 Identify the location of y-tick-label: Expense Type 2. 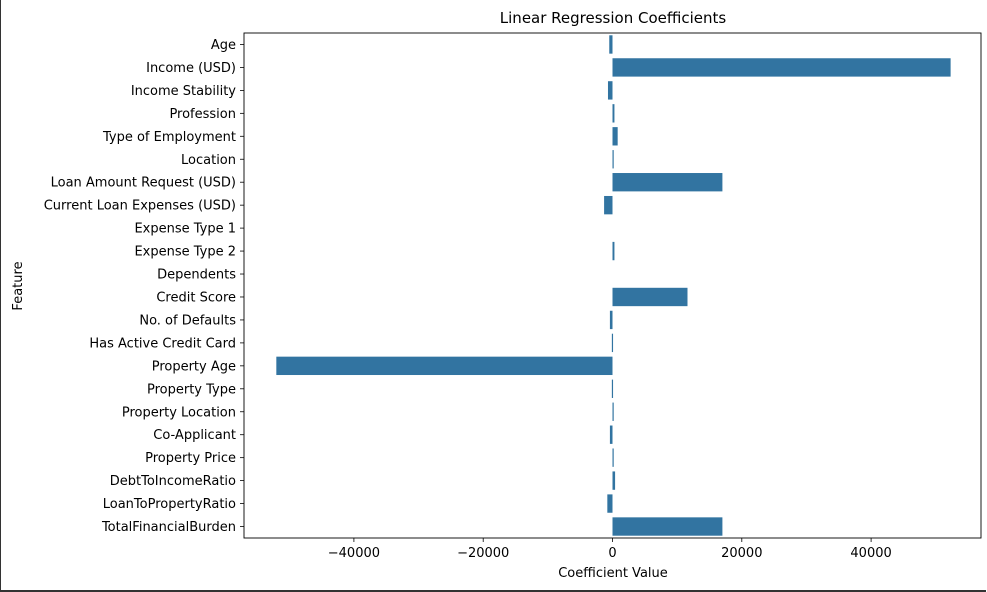
(185, 252).